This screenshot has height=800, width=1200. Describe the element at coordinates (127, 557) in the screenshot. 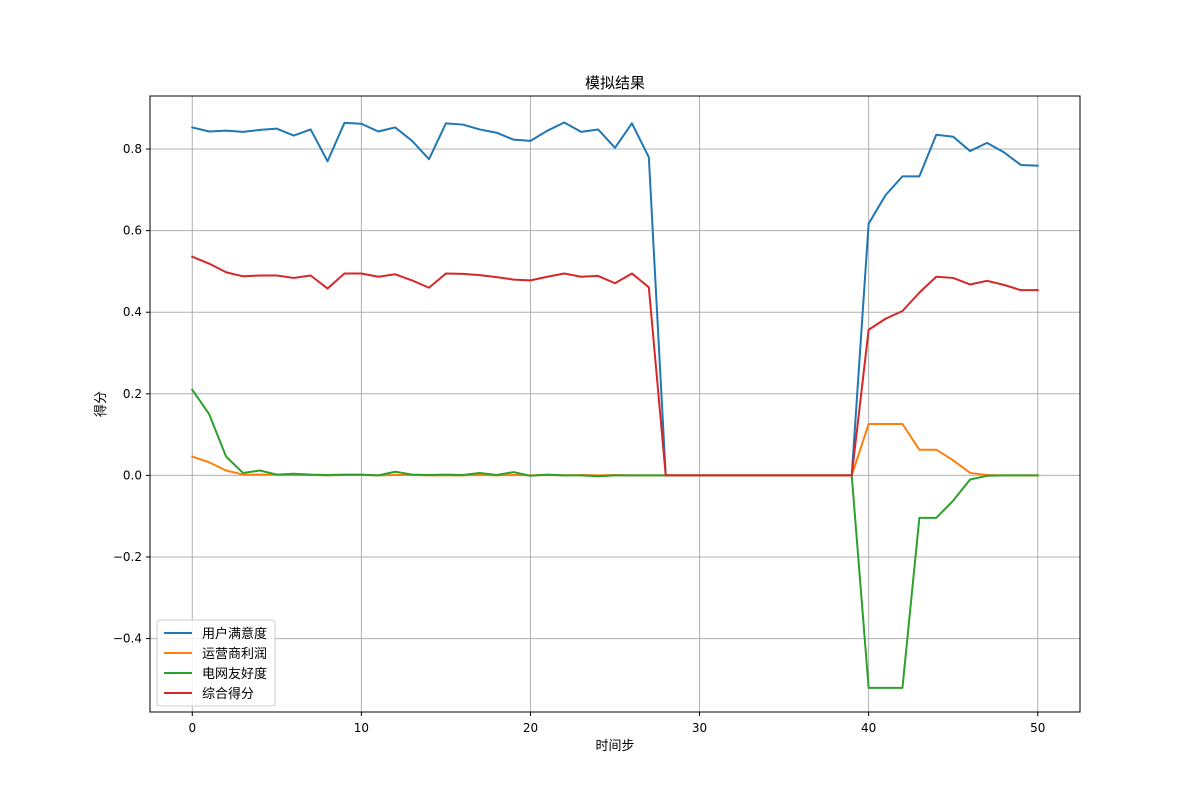

I see `y-tick-label: −0.2` at that location.